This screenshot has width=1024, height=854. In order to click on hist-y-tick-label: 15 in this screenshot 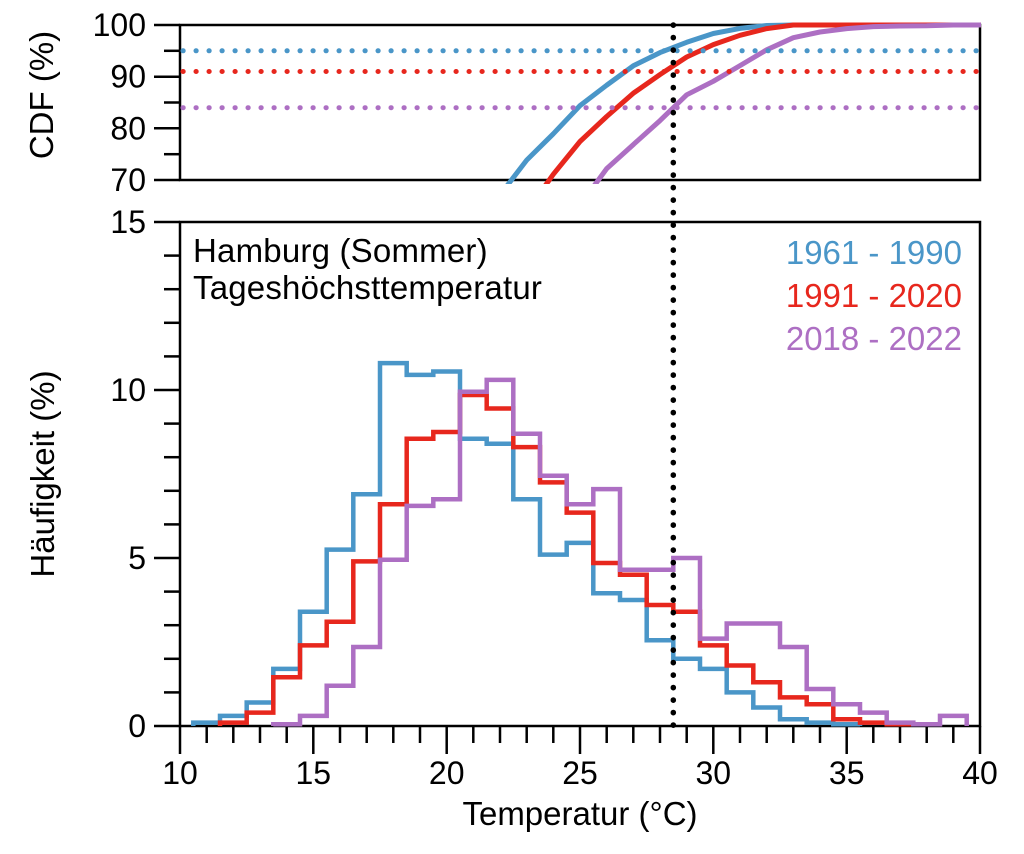, I will do `click(128, 222)`.